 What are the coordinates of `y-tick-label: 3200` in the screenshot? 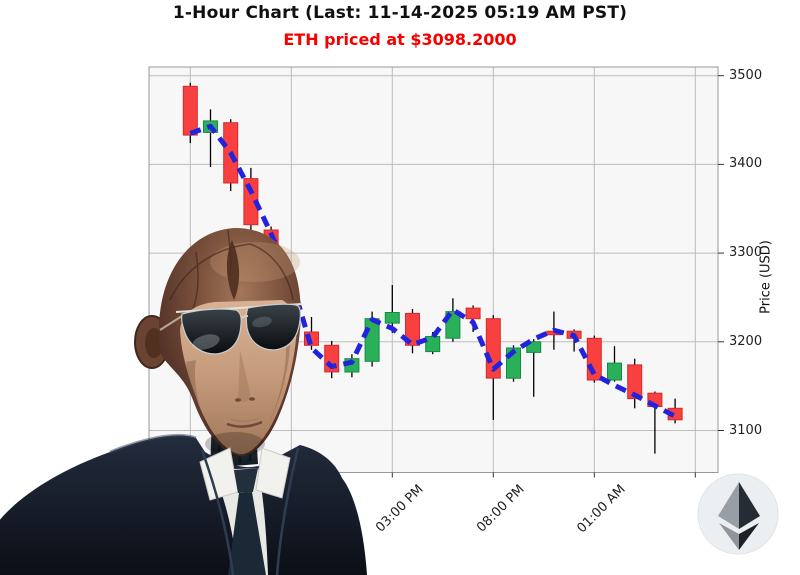 It's located at (746, 341).